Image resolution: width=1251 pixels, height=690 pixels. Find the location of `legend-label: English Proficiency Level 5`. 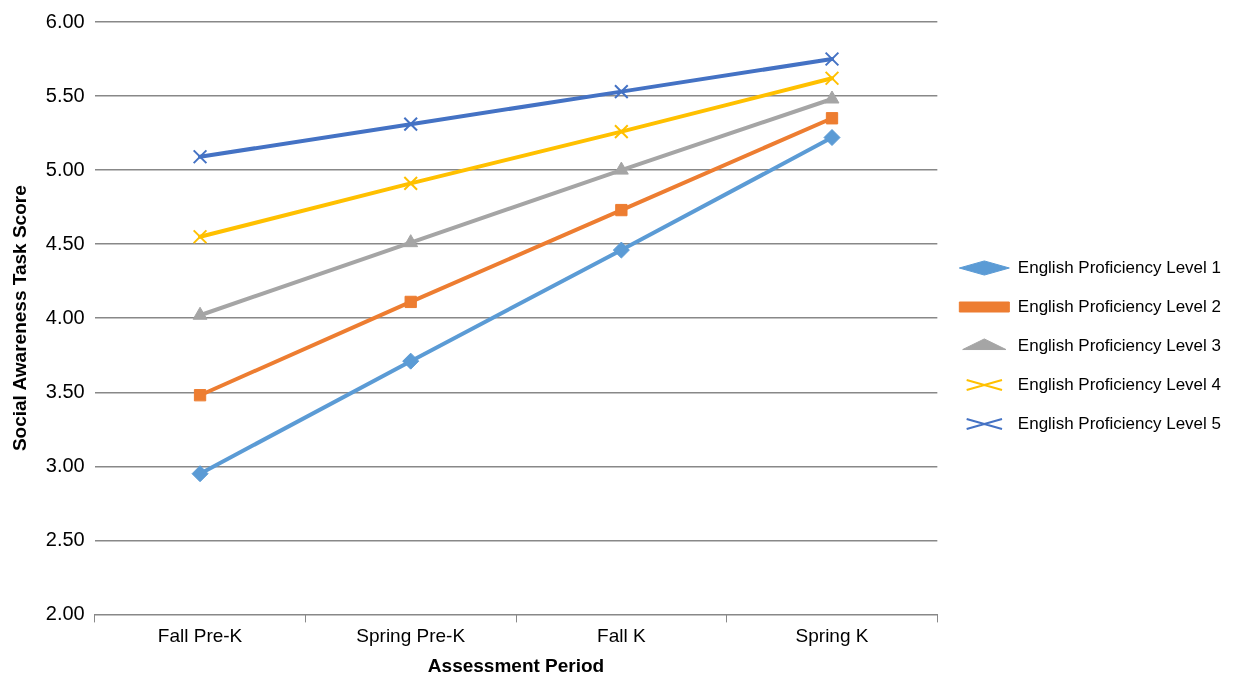

legend-label: English Proficiency Level 5 is located at coordinates (1119, 423).